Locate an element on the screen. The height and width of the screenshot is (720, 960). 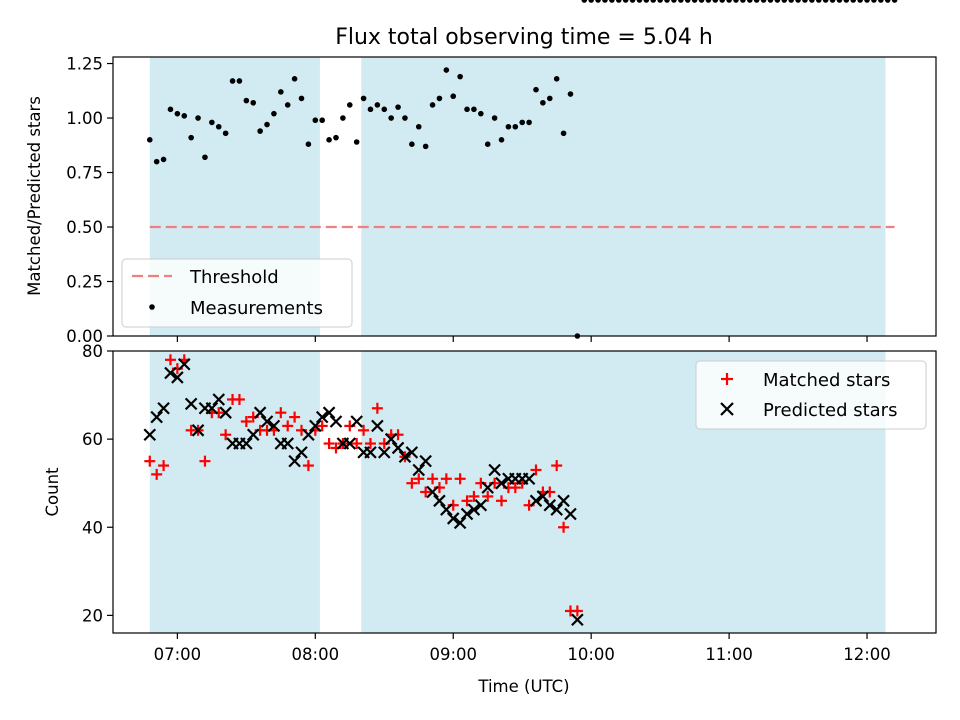
bottom-y-axis: 20 40 60 80 is located at coordinates (97, 483).